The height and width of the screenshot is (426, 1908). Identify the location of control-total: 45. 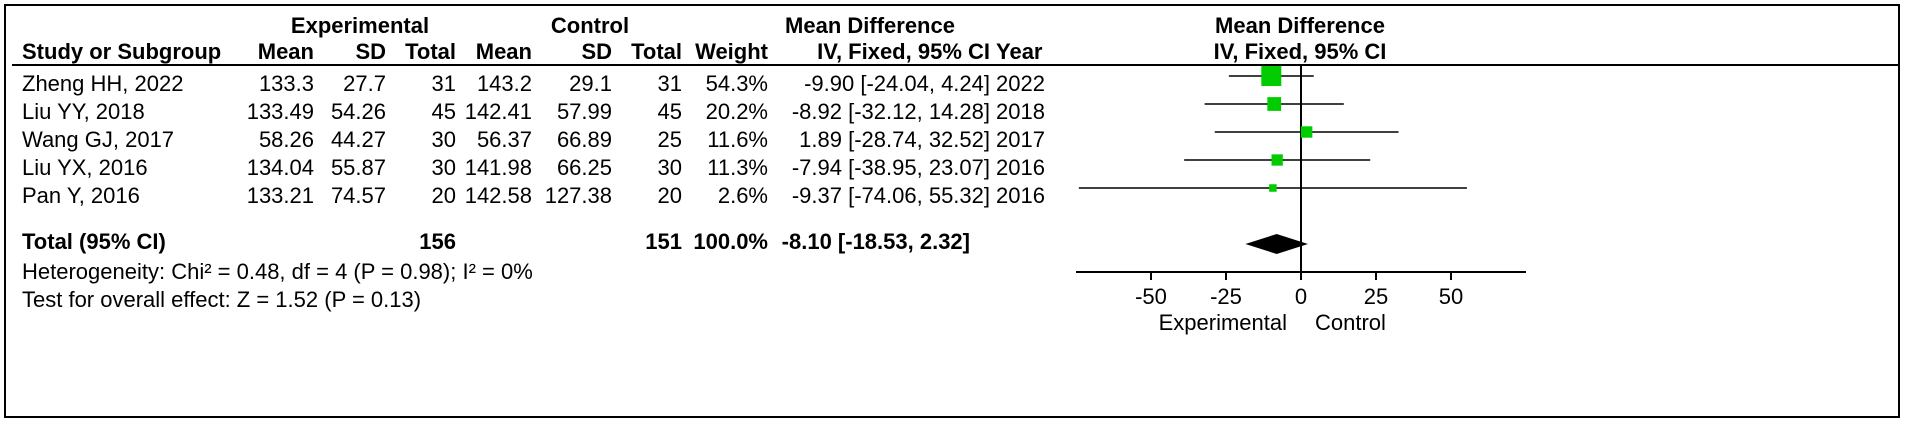
(669, 111).